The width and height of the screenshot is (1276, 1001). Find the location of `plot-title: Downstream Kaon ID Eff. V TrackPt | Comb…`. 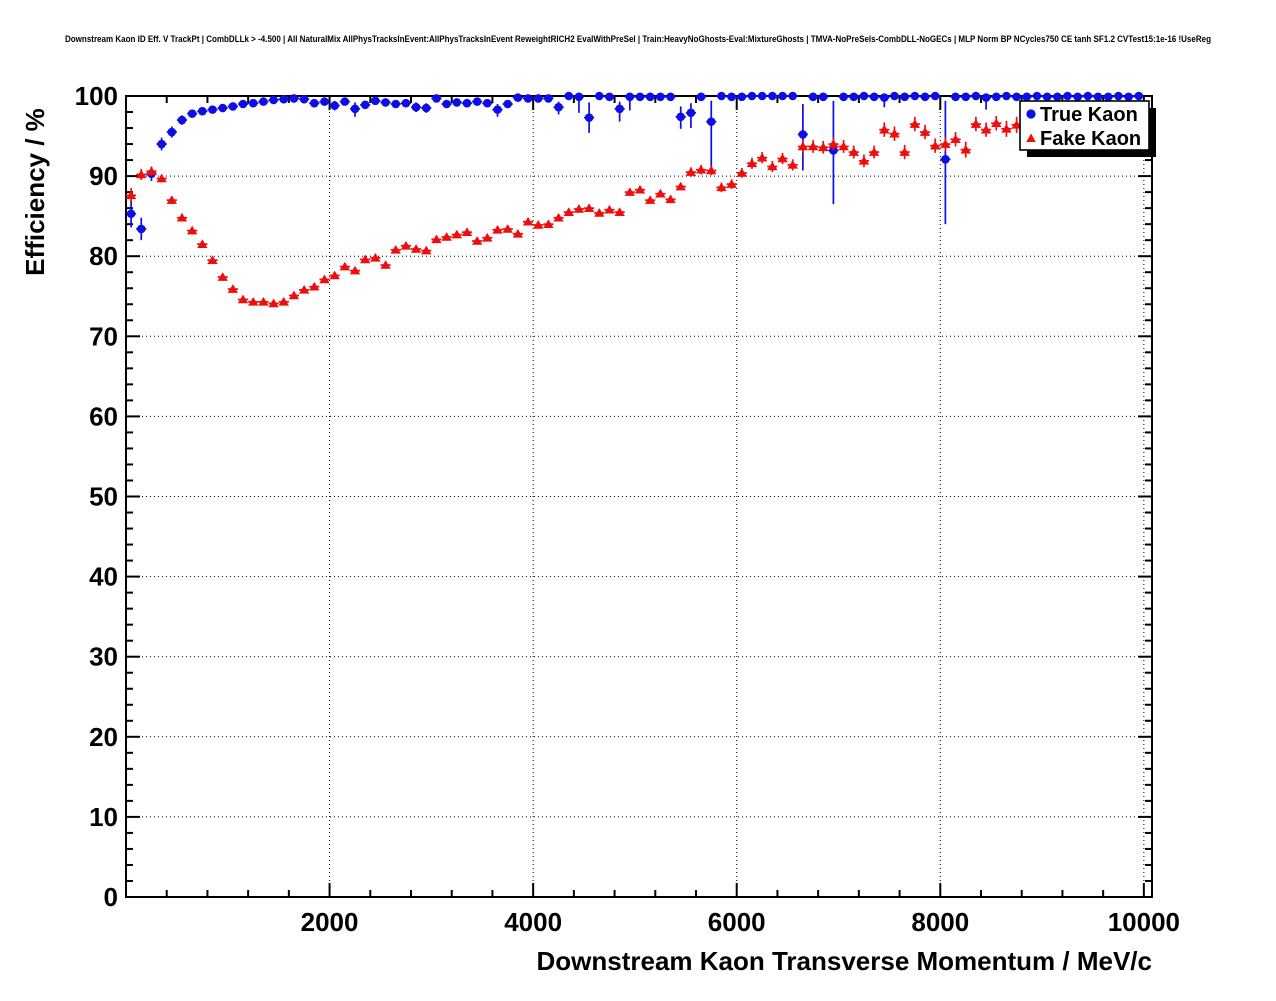

plot-title: Downstream Kaon ID Eff. V TrackPt | Comb… is located at coordinates (638, 39).